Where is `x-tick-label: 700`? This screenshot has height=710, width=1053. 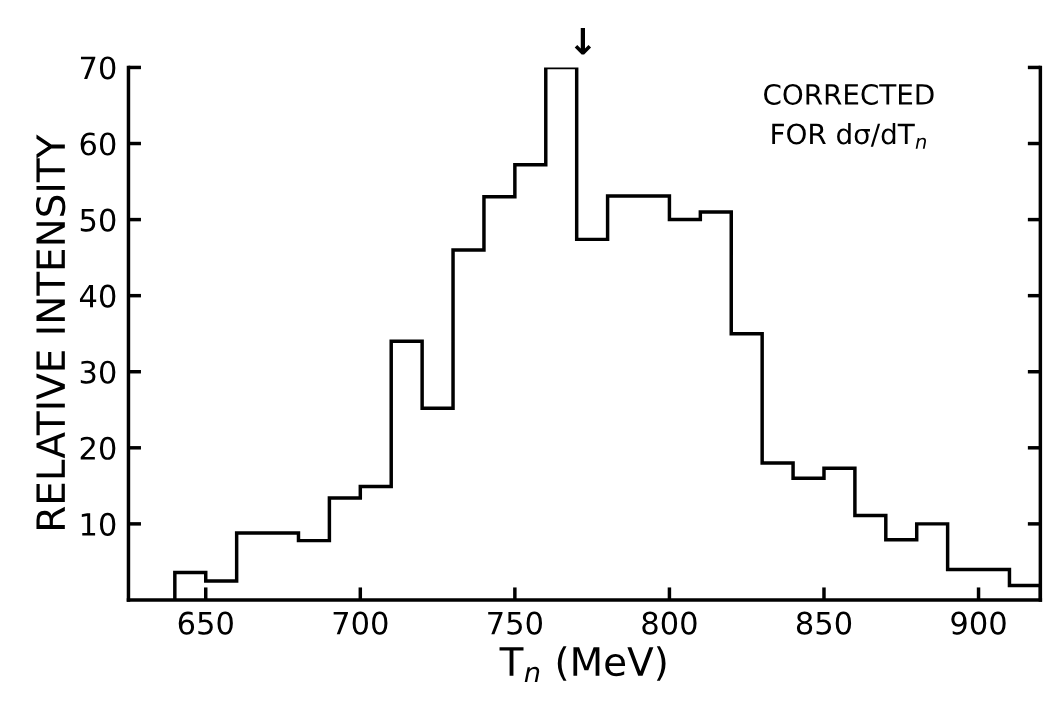
x-tick-label: 700 is located at coordinates (360, 623).